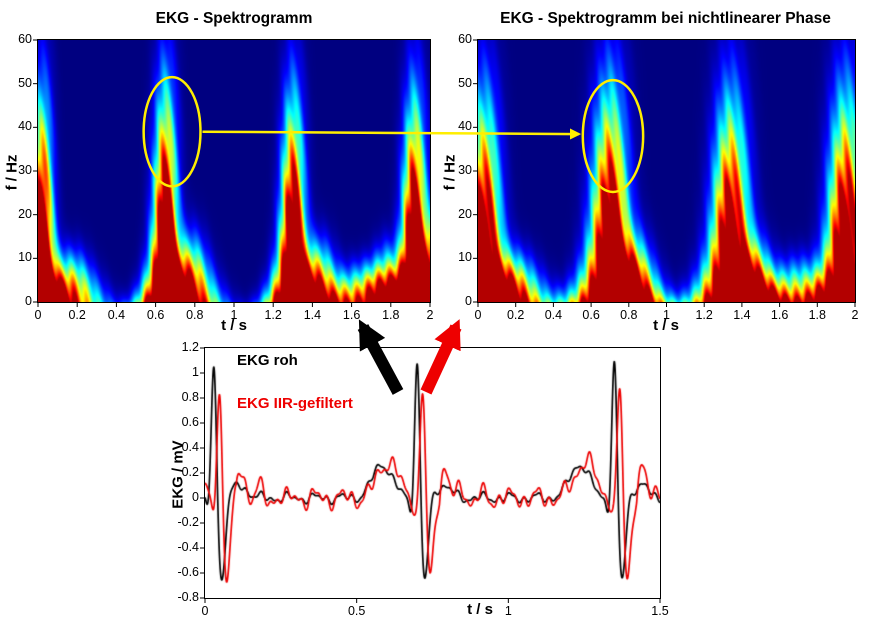 This screenshot has width=871, height=631. Describe the element at coordinates (234, 18) in the screenshot. I see `spectrogram-left-title: EKG - Spektrogramm` at that location.